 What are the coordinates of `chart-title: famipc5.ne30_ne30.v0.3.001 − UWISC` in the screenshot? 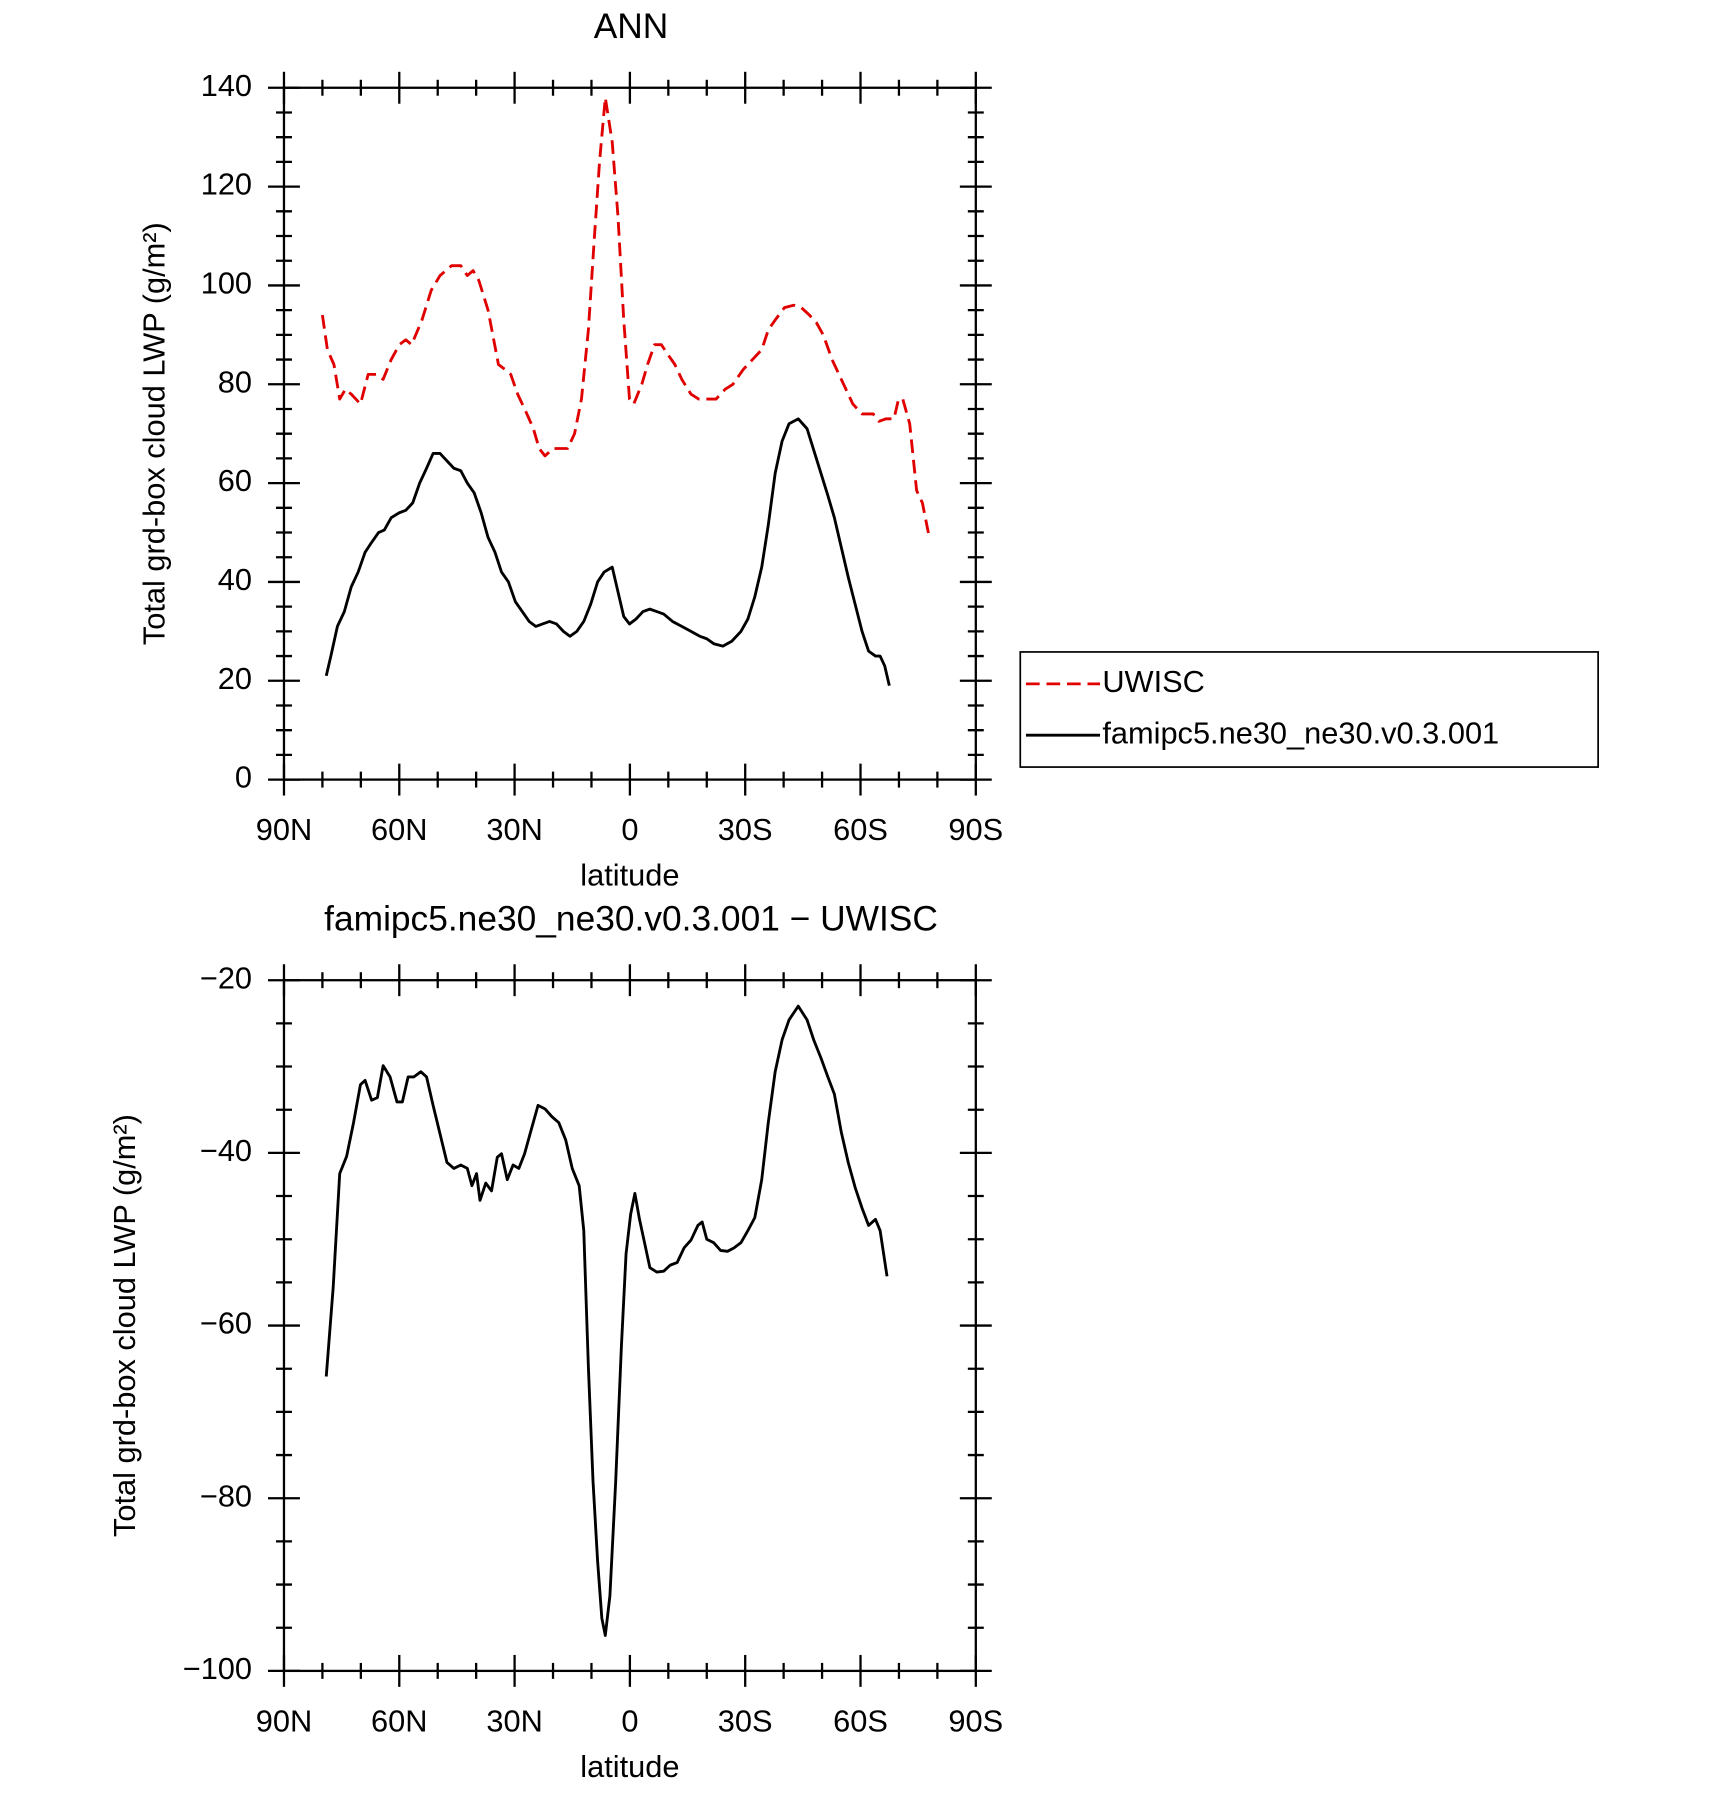 It's located at (631, 918).